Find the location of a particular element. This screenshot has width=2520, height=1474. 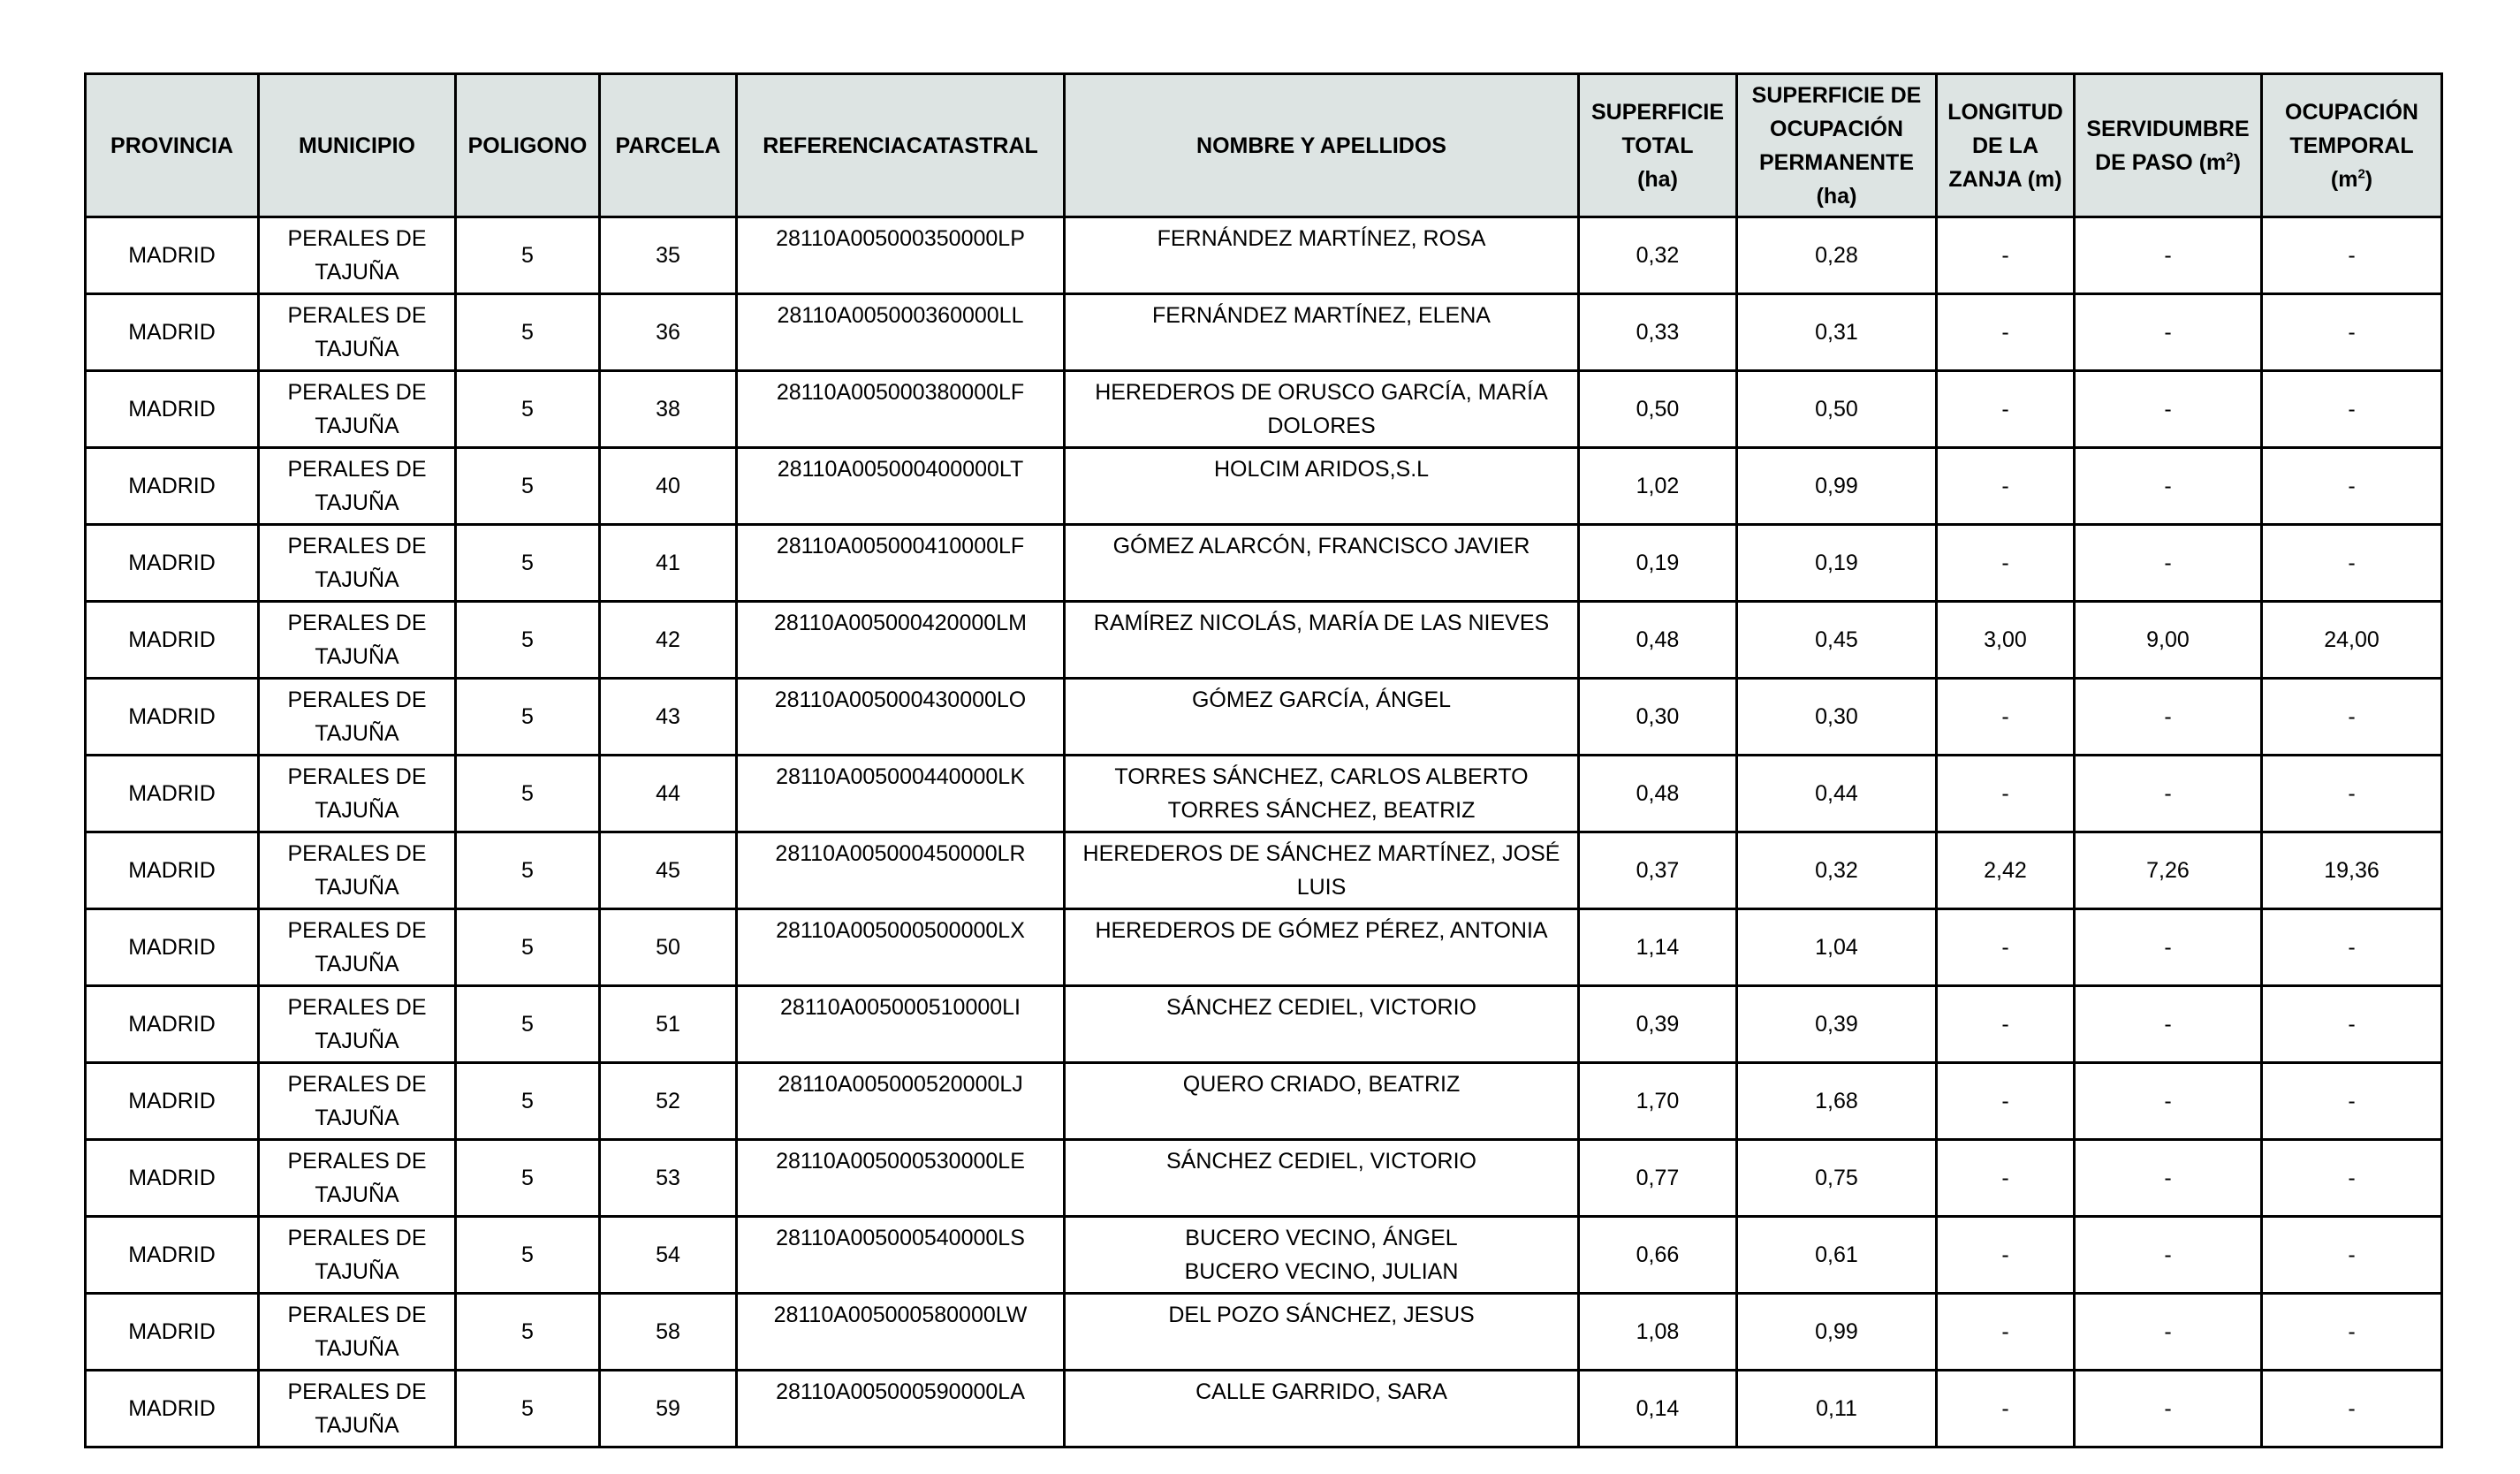

header-label: SUPERFICIE DE OCUPACIÓN PERMANENTE (ha) is located at coordinates (1836, 145).